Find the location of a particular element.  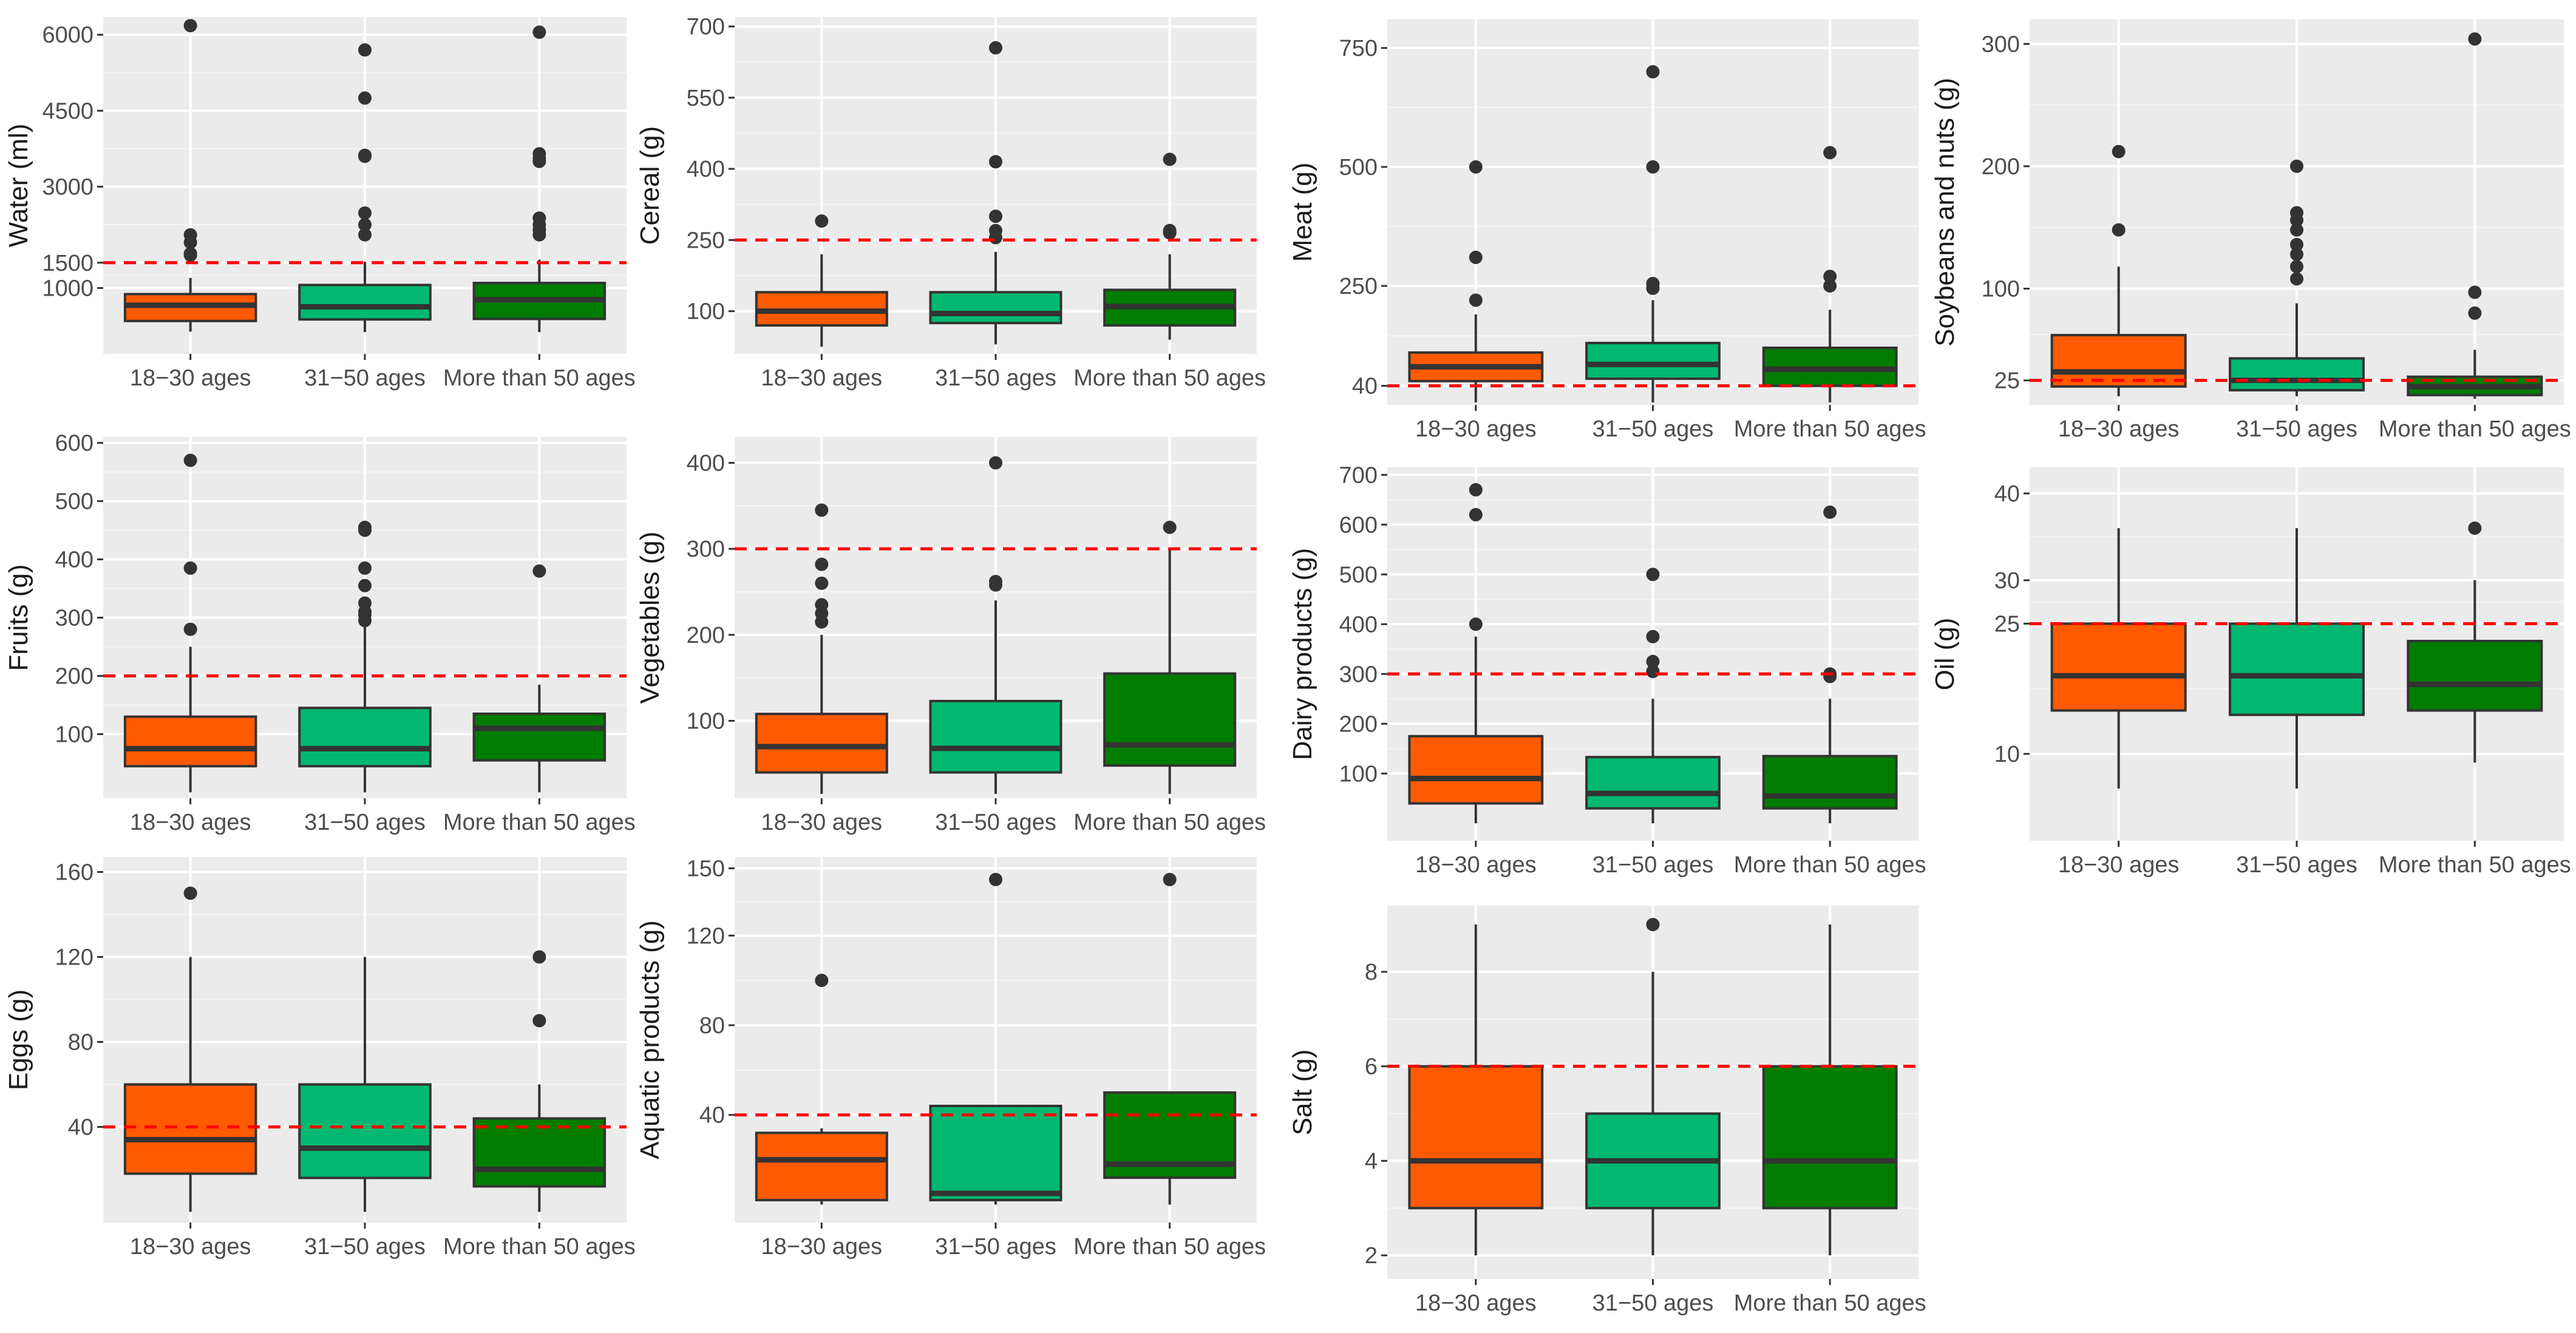

y-axis-title: Vegetables (g) is located at coordinates (650, 618).